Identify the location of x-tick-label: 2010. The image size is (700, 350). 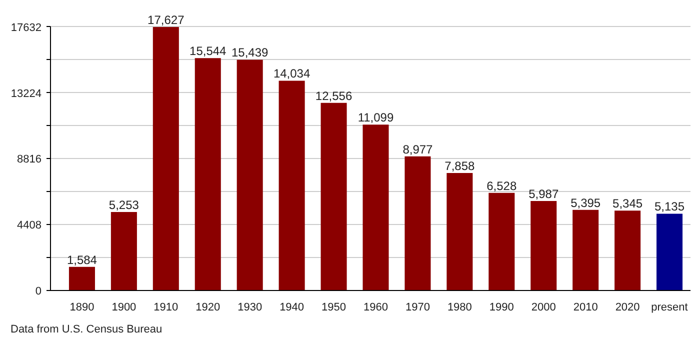
(585, 308).